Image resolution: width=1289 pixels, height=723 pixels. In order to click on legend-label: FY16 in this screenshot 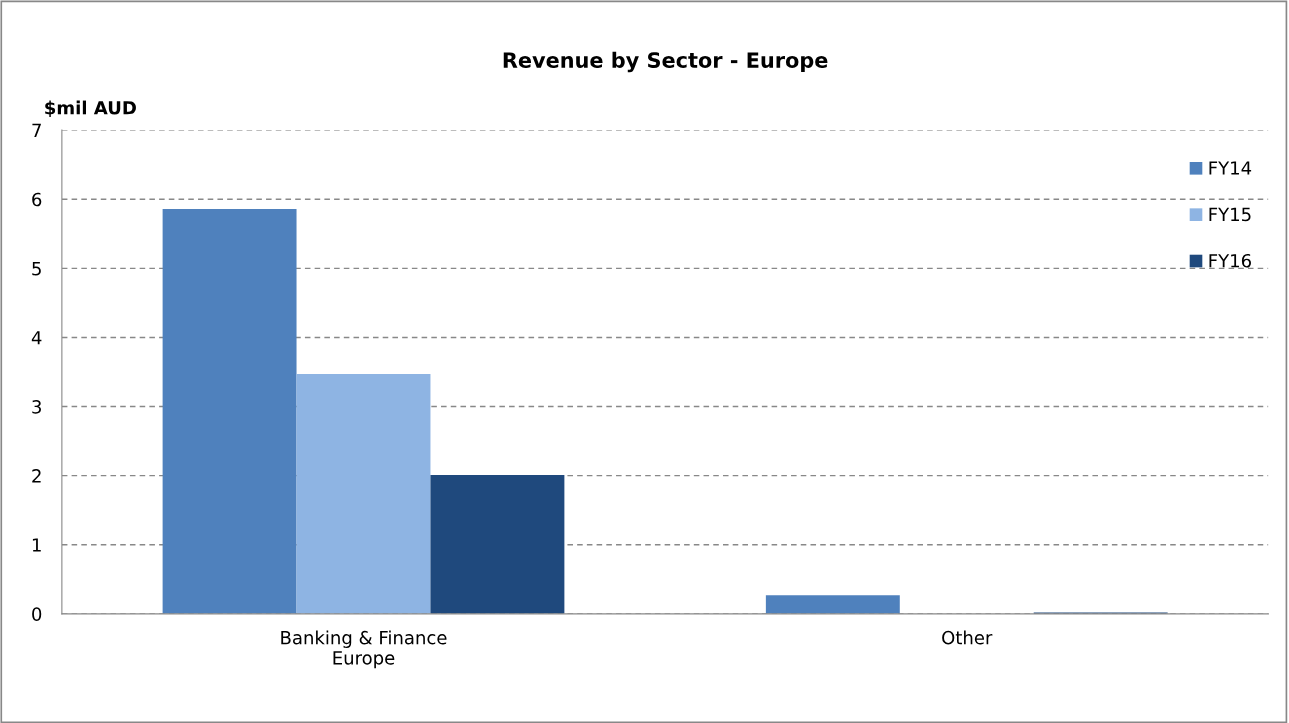, I will do `click(1230, 260)`.